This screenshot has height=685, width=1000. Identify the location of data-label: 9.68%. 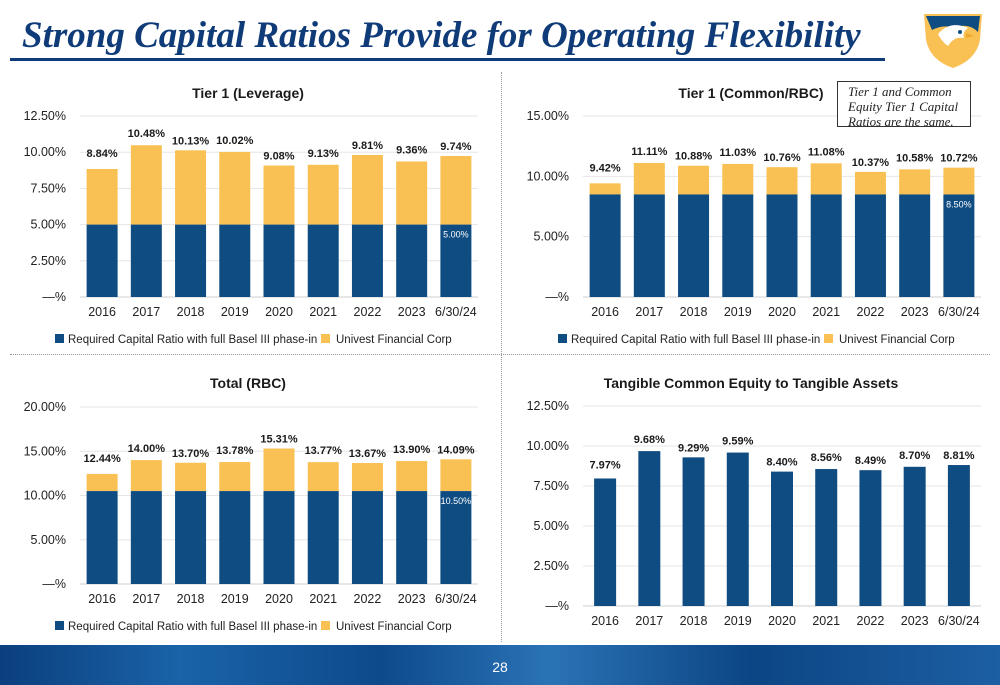
(649, 440).